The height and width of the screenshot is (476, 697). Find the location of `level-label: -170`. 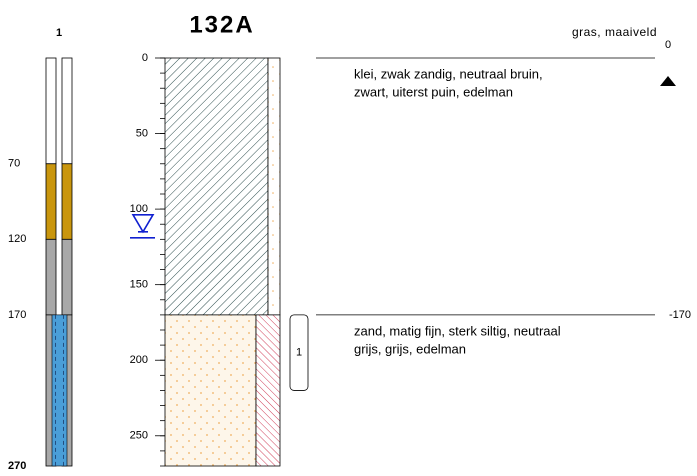

level-label: -170 is located at coordinates (680, 315).